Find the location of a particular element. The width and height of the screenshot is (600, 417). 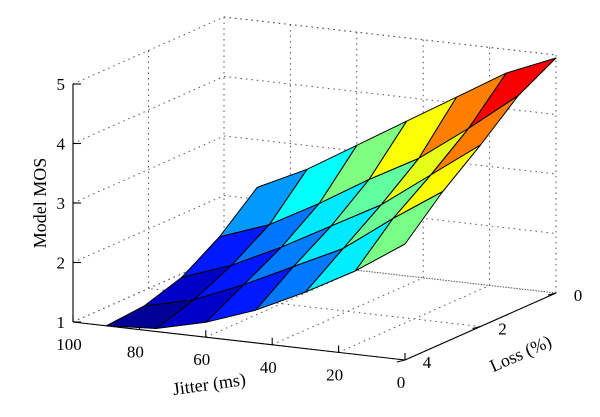

x-tick-label: 80 is located at coordinates (135, 352).